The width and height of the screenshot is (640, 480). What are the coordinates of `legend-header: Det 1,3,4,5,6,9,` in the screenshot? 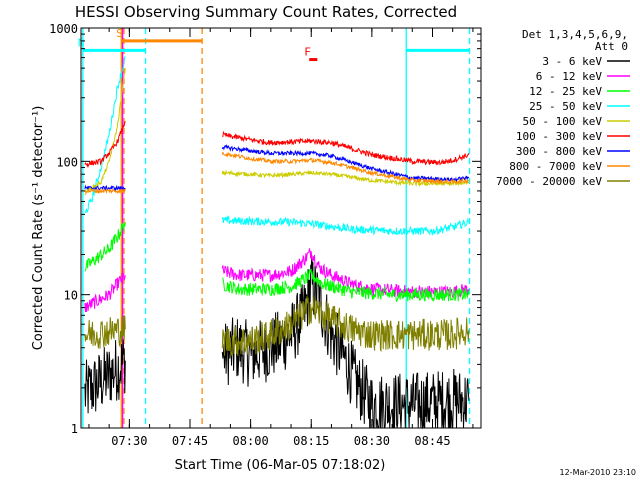 It's located at (575, 34).